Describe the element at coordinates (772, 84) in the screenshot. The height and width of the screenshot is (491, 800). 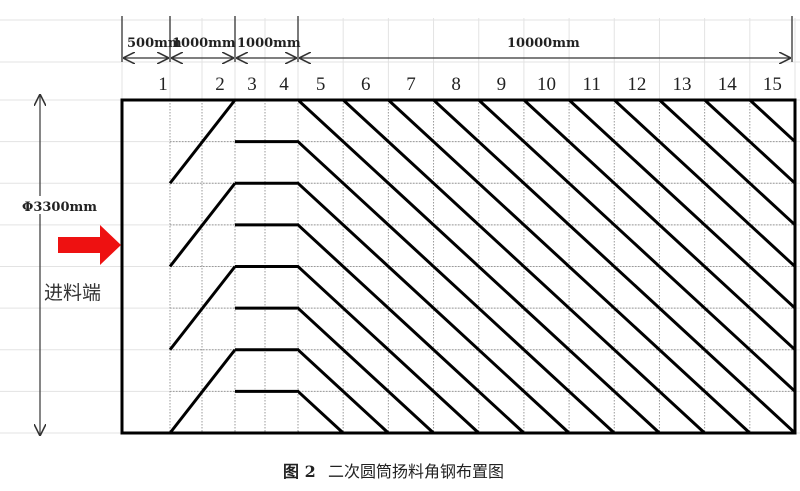
I see `column-number: 15` at that location.